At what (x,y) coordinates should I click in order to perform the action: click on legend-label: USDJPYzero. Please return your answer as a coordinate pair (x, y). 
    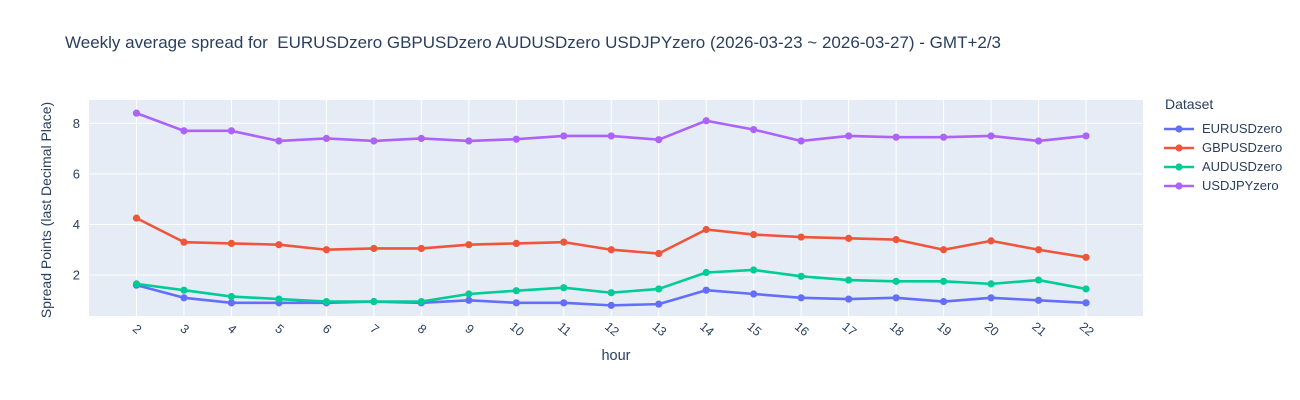
    Looking at the image, I should click on (1240, 185).